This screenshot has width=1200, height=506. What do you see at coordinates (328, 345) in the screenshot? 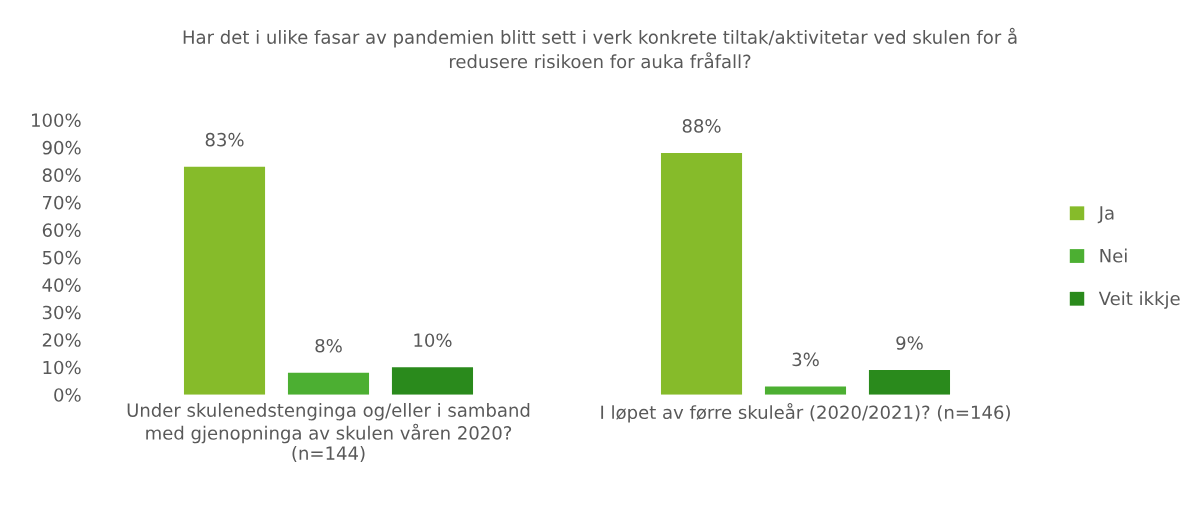
I see `data-label: 8%` at bounding box center [328, 345].